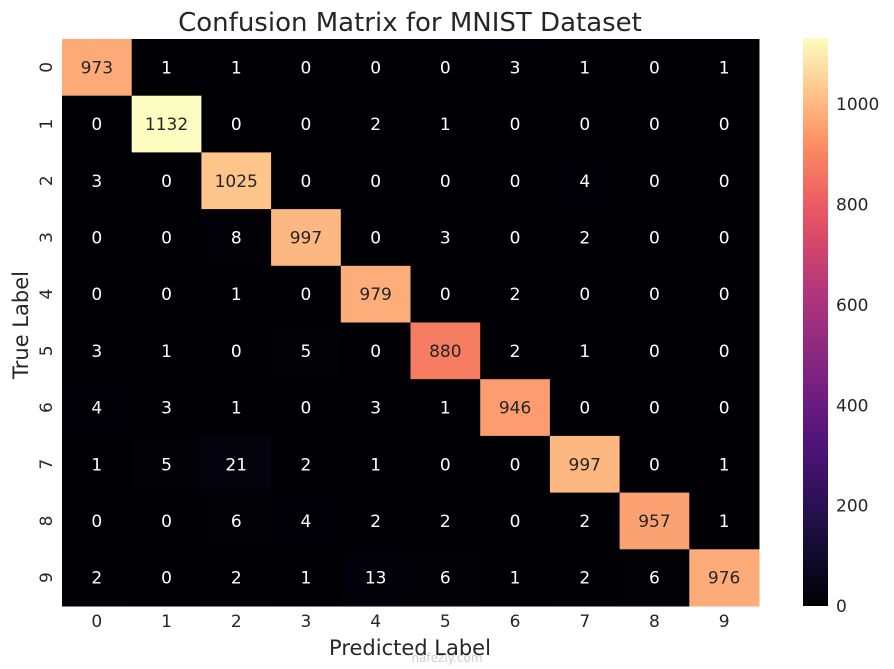  I want to click on colorbar-tick-label: 200, so click(852, 507).